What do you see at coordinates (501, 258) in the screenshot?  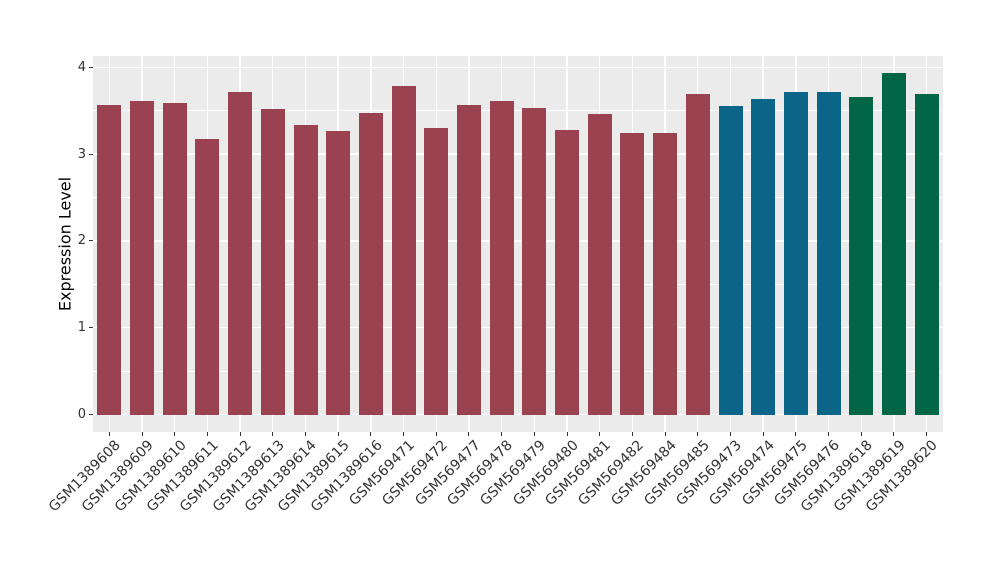 I see `bar-GSM569478` at bounding box center [501, 258].